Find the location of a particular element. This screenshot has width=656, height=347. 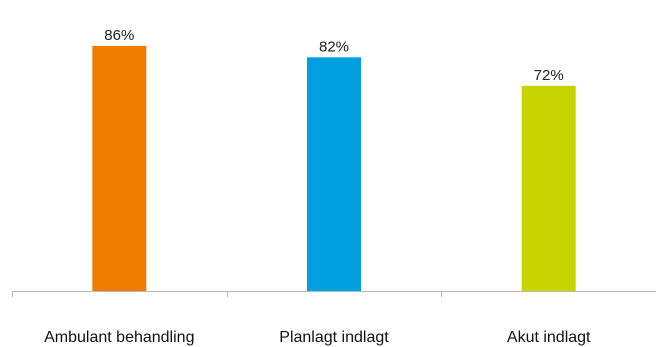

data-label: 86% is located at coordinates (119, 35).